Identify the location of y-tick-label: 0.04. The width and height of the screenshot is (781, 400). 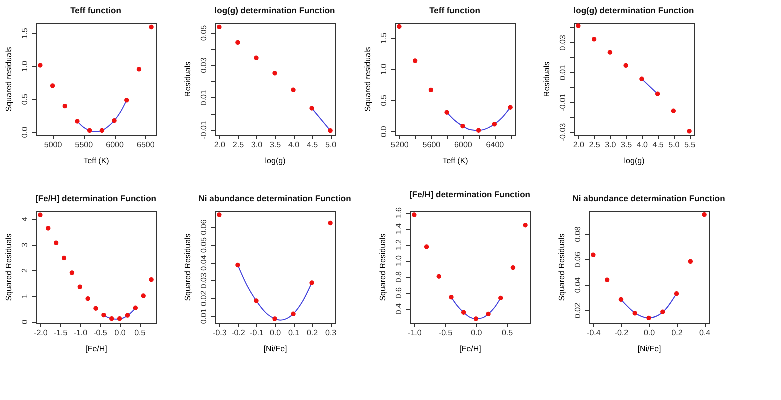
(578, 285).